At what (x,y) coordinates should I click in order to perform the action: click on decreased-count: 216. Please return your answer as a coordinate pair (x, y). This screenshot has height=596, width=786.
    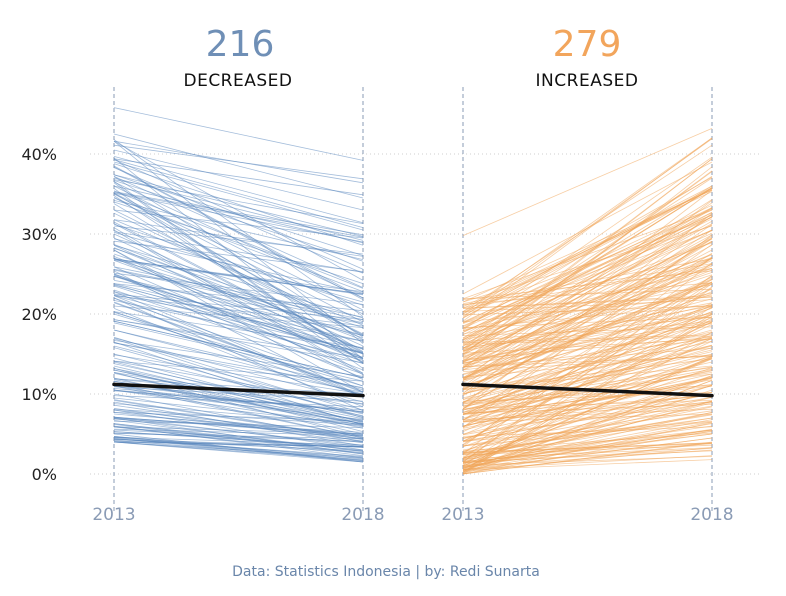
    Looking at the image, I should click on (240, 44).